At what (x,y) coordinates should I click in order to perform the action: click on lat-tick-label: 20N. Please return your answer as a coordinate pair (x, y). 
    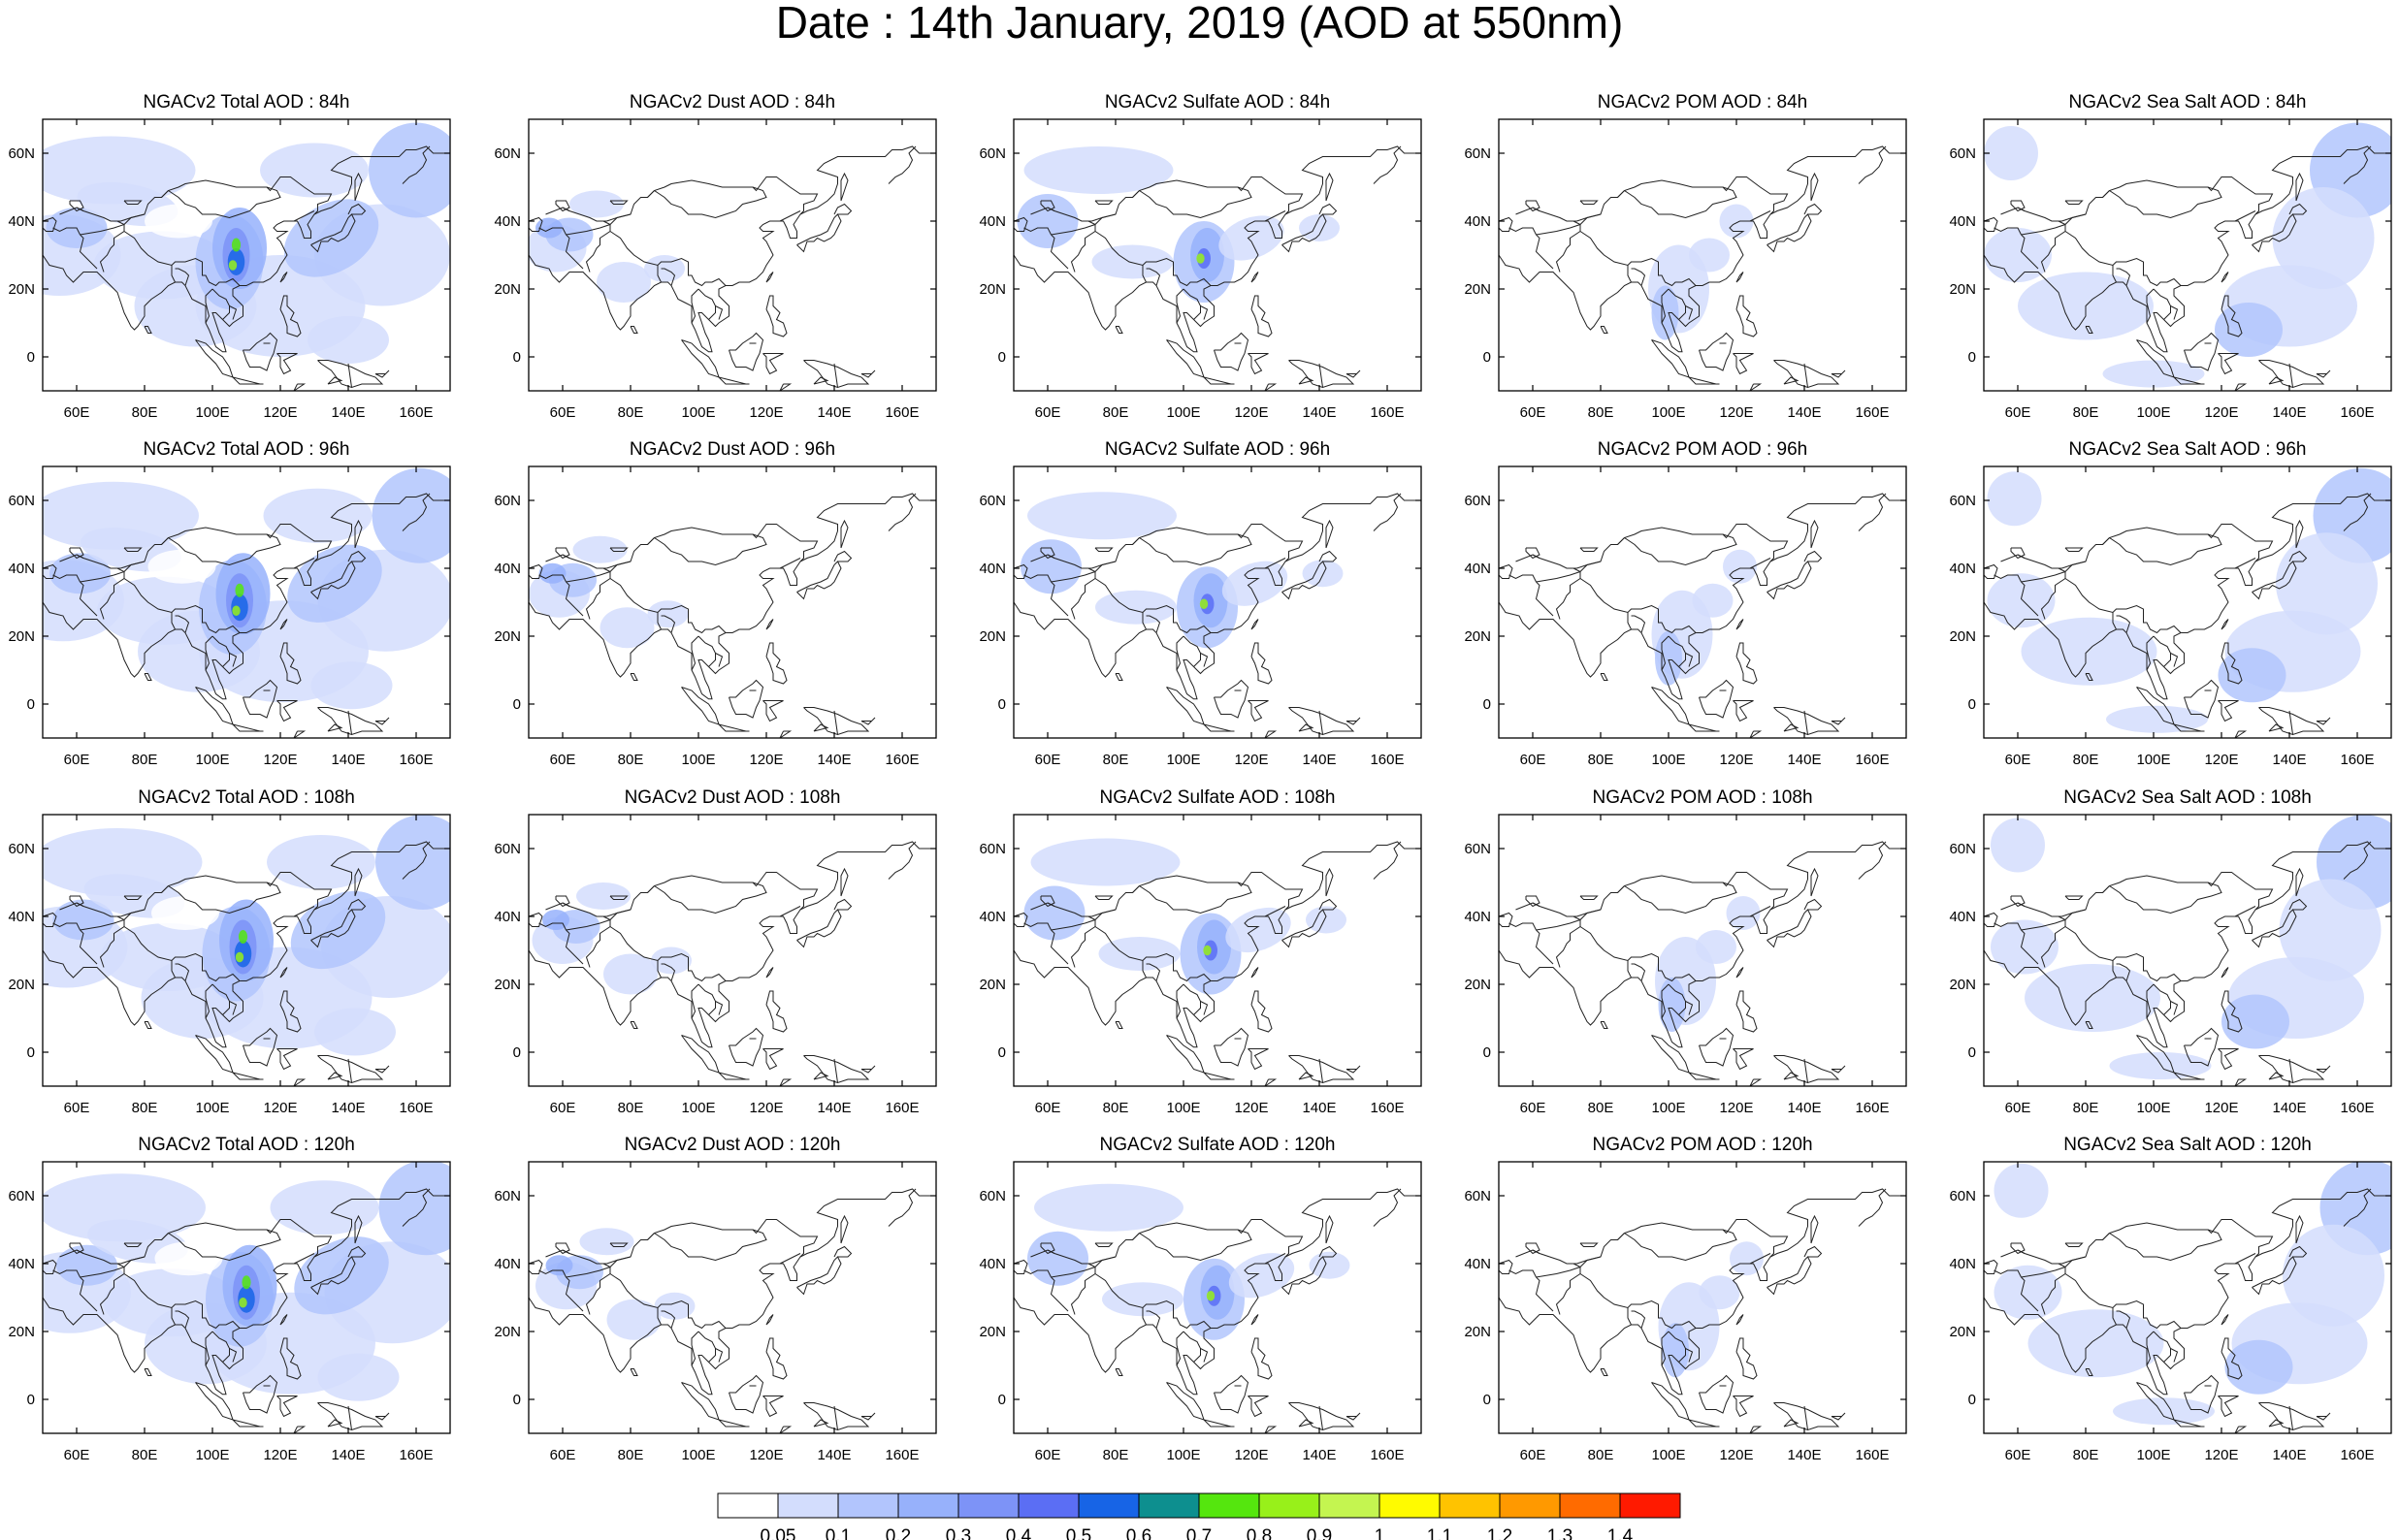
    Looking at the image, I should click on (1962, 289).